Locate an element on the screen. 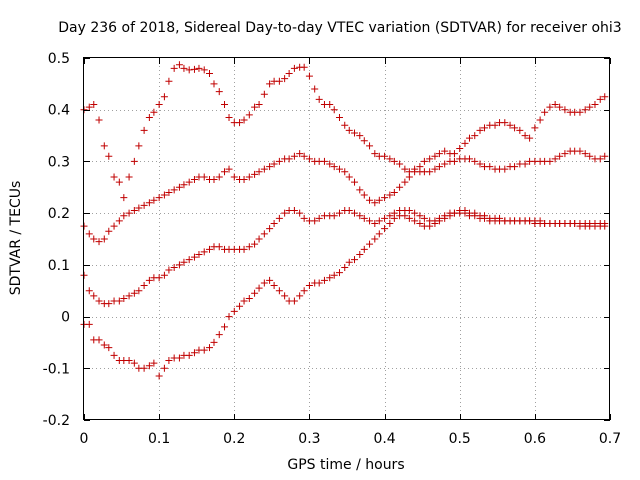 This screenshot has width=640, height=480. y-tick-label: 0.3 is located at coordinates (59, 162).